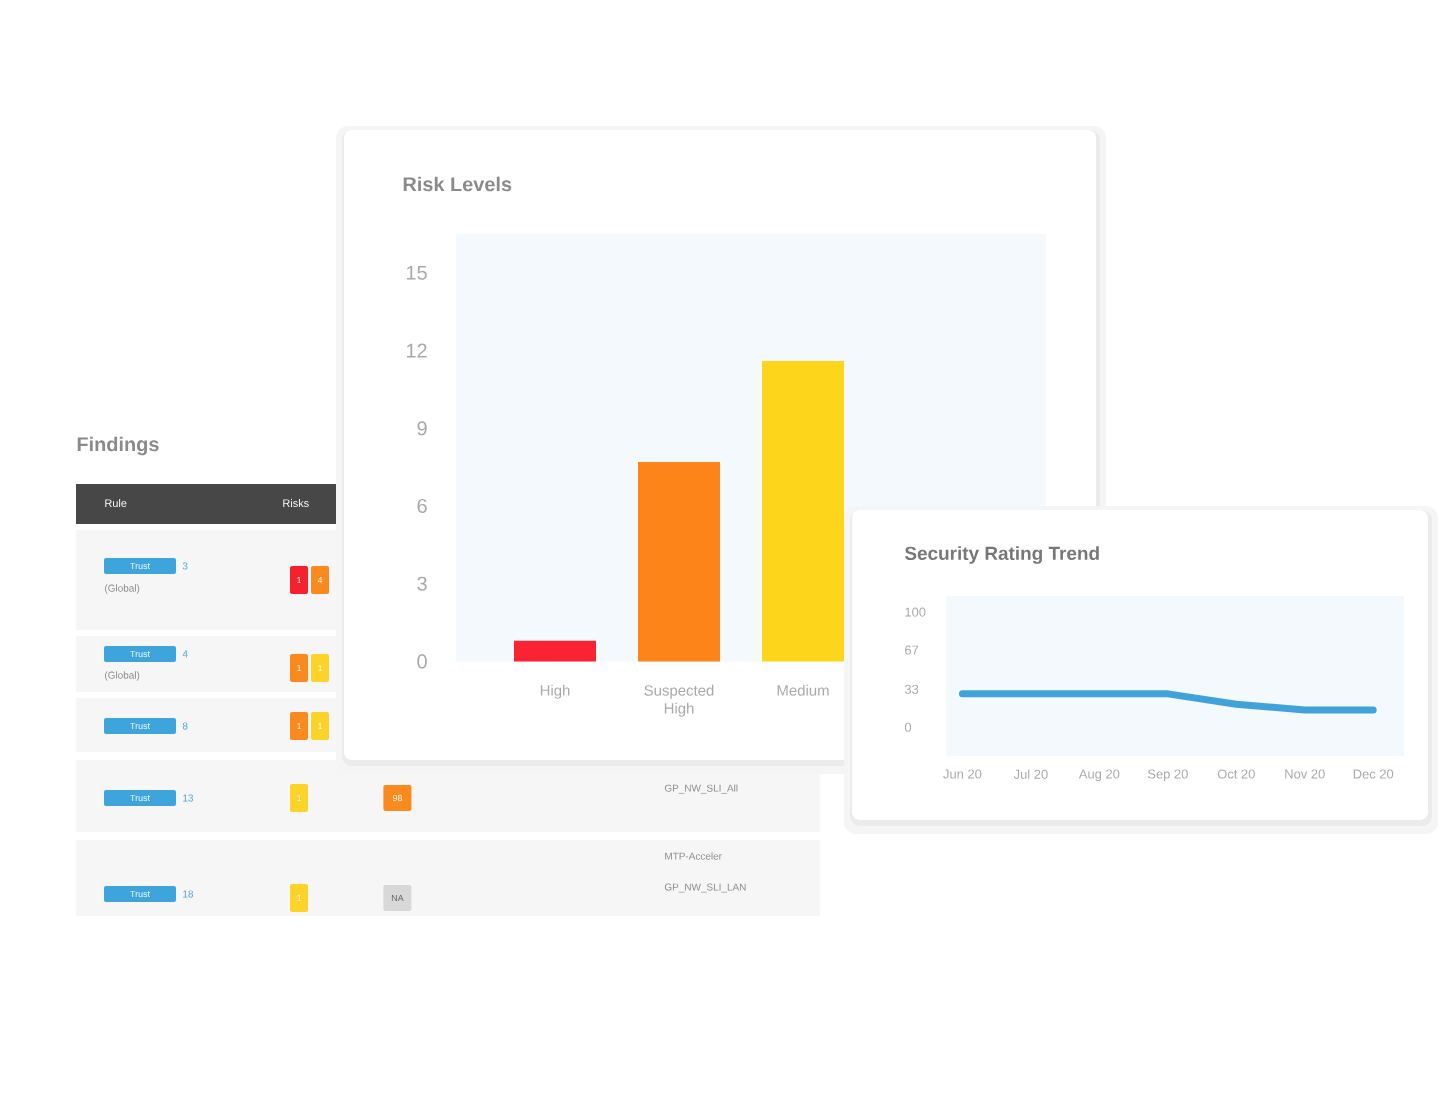  I want to click on y-tick-label: 3, so click(422, 583).